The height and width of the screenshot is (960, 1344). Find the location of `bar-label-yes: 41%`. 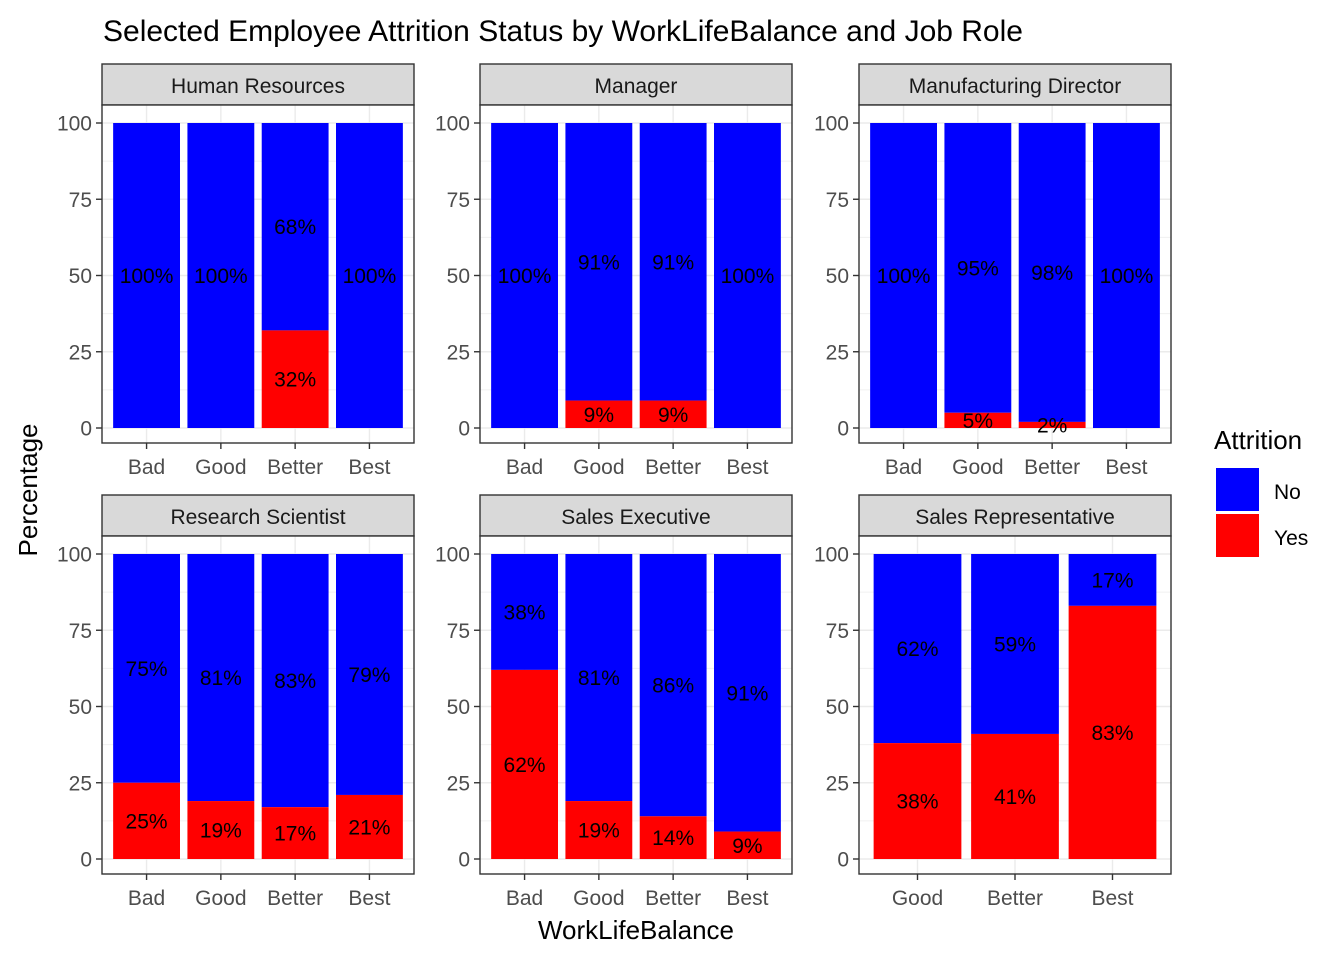

bar-label-yes: 41% is located at coordinates (1015, 797).